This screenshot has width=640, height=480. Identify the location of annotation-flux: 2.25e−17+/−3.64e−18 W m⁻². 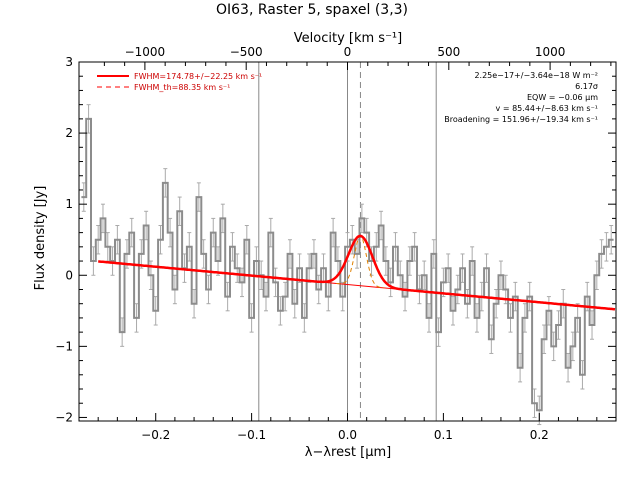
(536, 75).